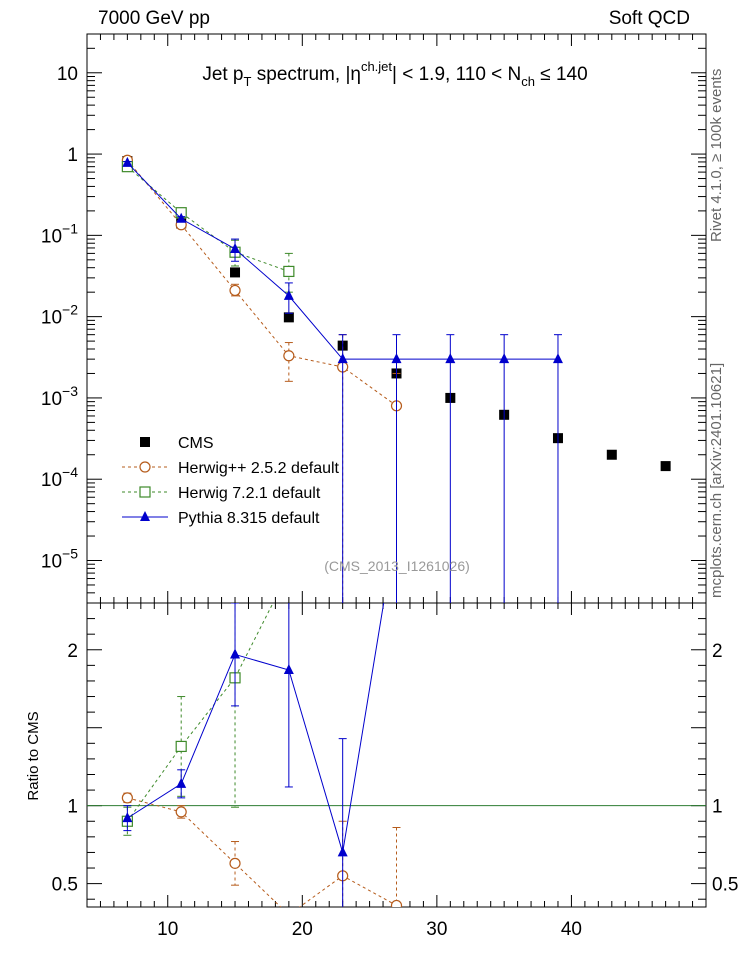 This screenshot has height=972, width=746. What do you see at coordinates (397, 566) in the screenshot?
I see `analysis-watermark: (CMS_2013_I1261026)` at bounding box center [397, 566].